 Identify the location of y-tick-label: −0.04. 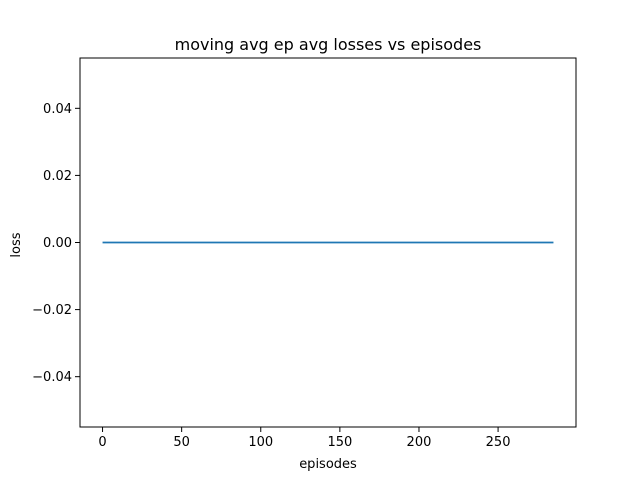
(52, 377).